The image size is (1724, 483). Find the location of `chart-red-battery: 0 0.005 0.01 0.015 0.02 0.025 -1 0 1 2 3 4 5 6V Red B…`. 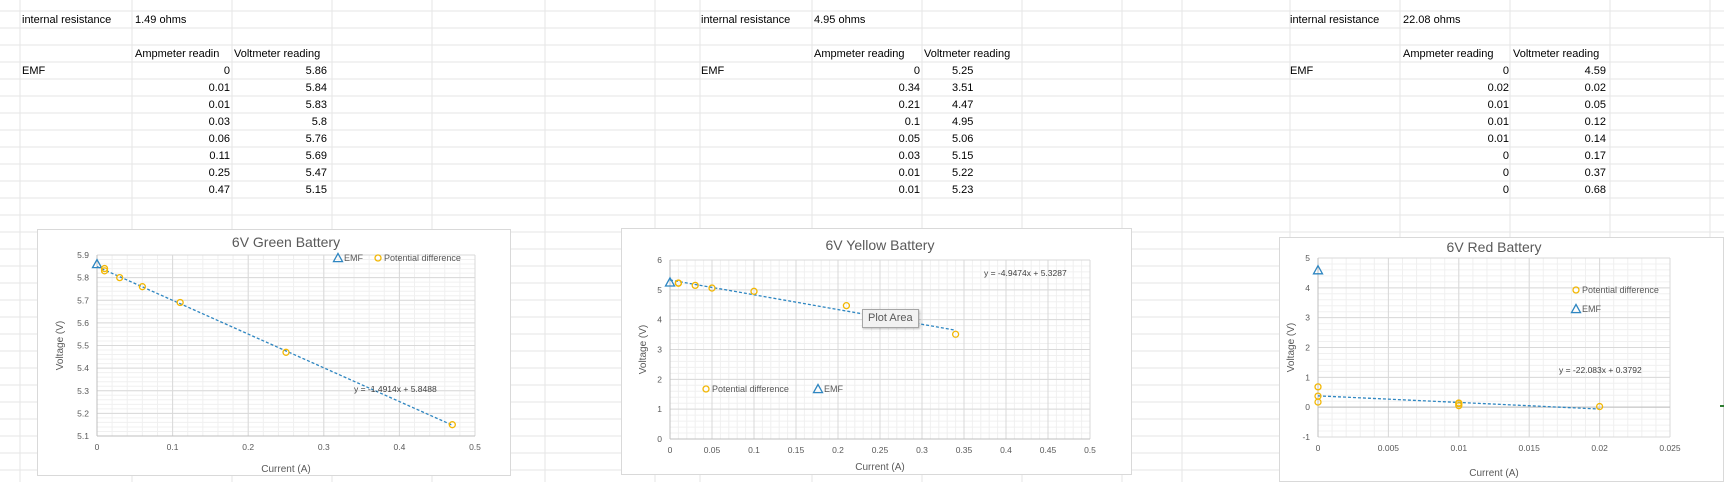

chart-red-battery: 0 0.005 0.01 0.015 0.02 0.025 -1 0 1 2 3 4 5 6V Red B… is located at coordinates (1501, 359).